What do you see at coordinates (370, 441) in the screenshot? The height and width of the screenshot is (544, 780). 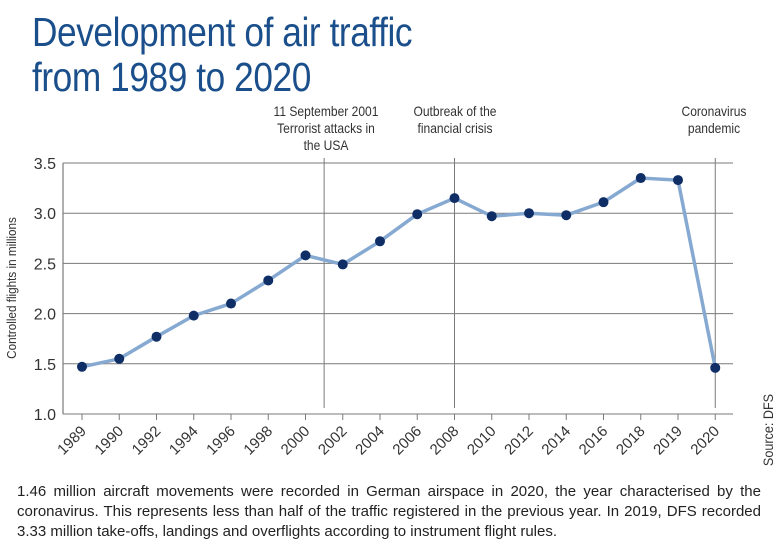 I see `x-tick-label: 2004` at bounding box center [370, 441].